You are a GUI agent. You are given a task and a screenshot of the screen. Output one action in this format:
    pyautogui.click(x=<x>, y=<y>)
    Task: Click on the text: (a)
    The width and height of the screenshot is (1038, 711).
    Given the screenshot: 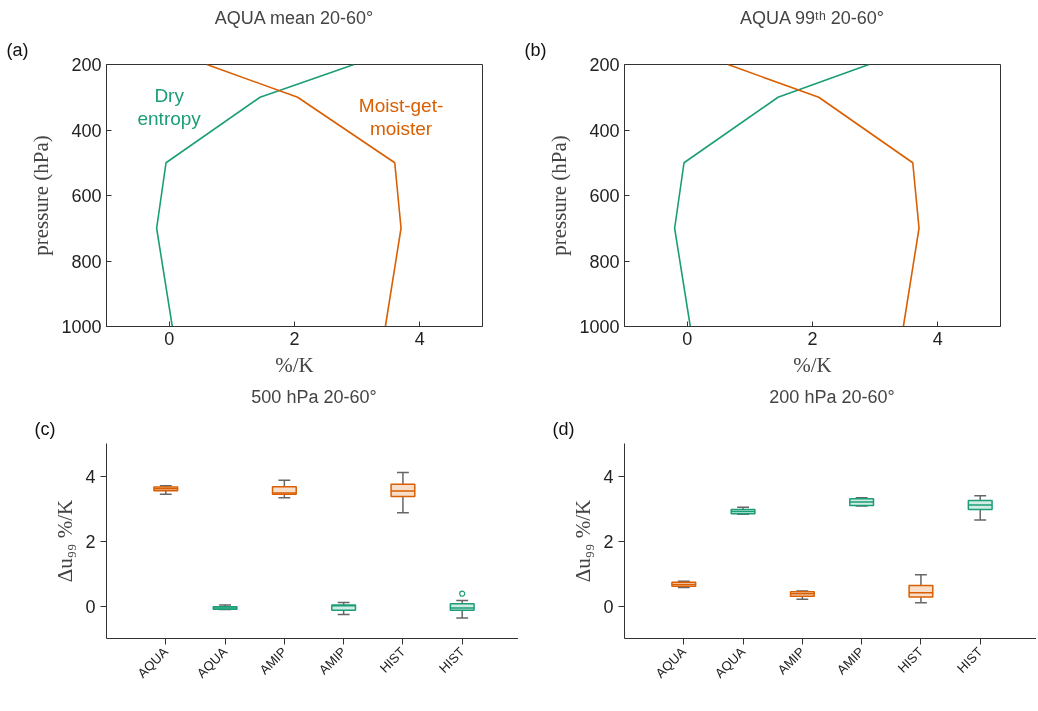 What is the action you would take?
    pyautogui.click(x=17, y=49)
    